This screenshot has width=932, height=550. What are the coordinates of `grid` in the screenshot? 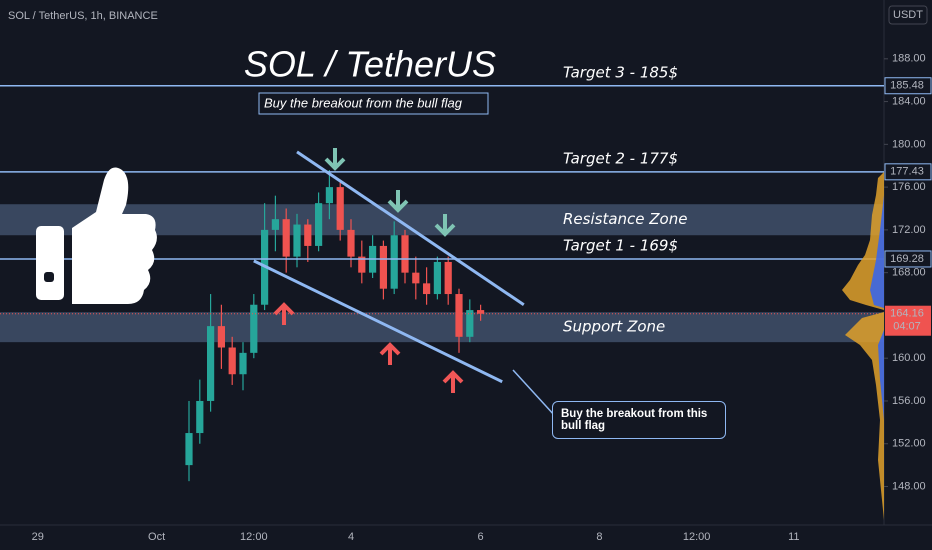 It's located at (886, 273).